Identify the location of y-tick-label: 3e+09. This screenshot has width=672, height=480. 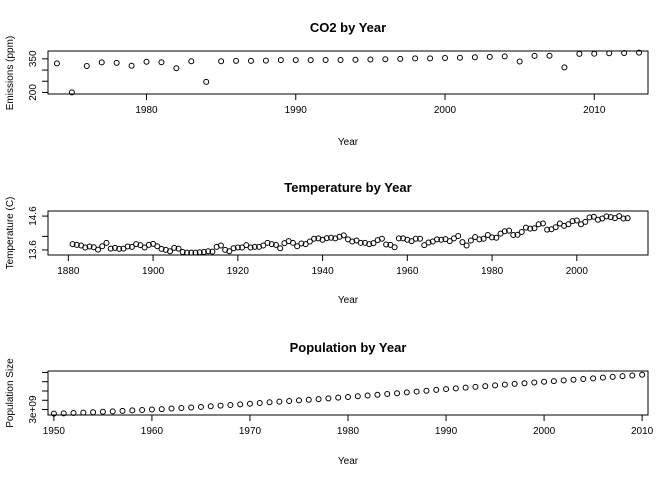
(33, 409).